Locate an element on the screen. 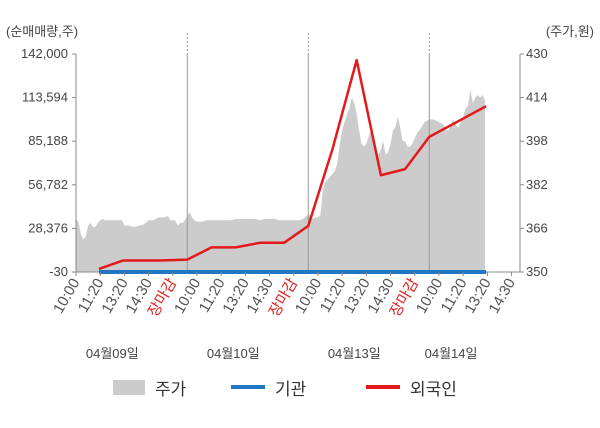 This screenshot has height=428, width=600. right-axis-unit-label: (주가,원) is located at coordinates (570, 31).